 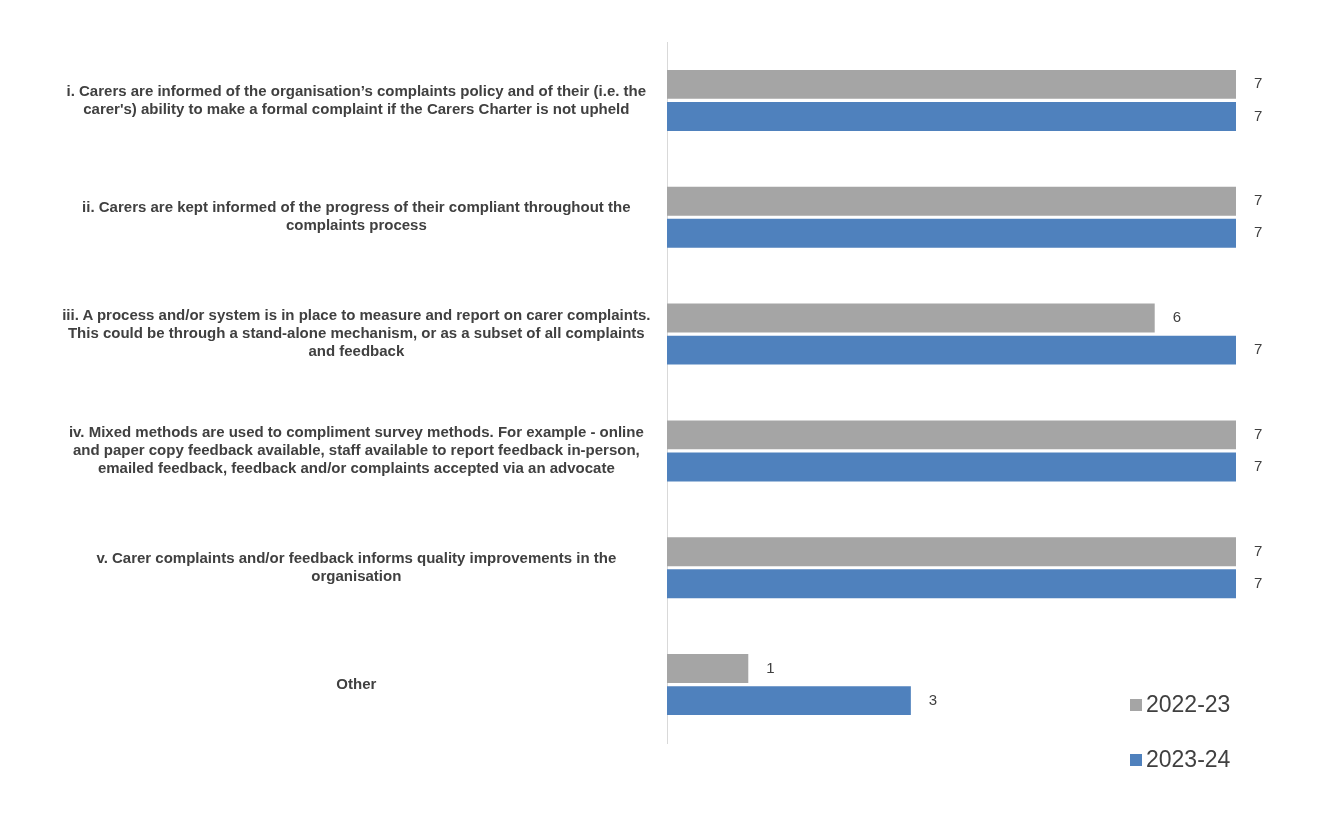 What do you see at coordinates (356, 99) in the screenshot?
I see `y-tick-label: i. Carers are informed of the organisation’s complaints policy and of their (i.e. the carer's) ability to make a formal complaint if the Carers Charter is not upheld` at bounding box center [356, 99].